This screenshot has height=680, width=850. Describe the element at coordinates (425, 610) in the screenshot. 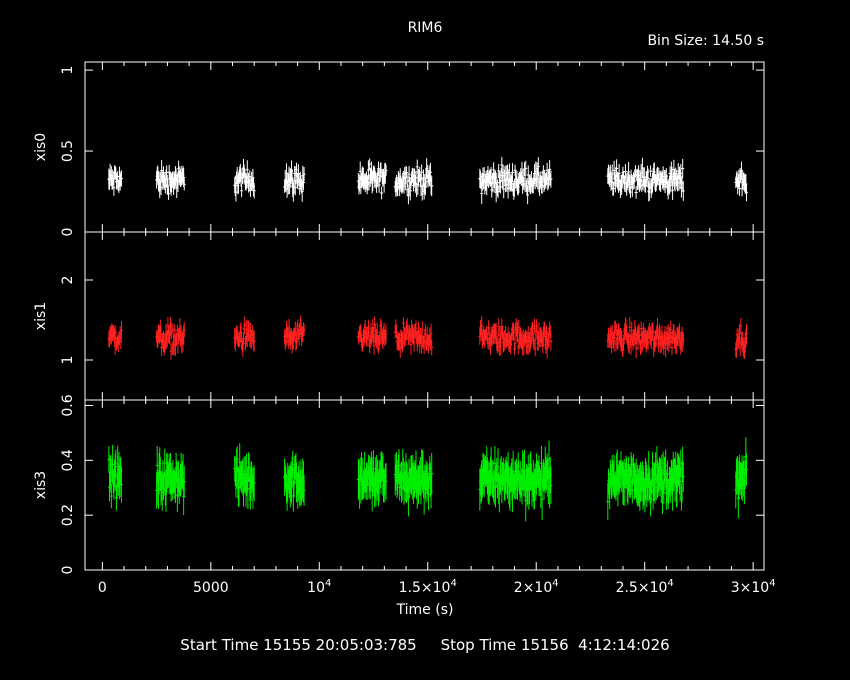

I see `x-axis-label: Time (s)` at that location.